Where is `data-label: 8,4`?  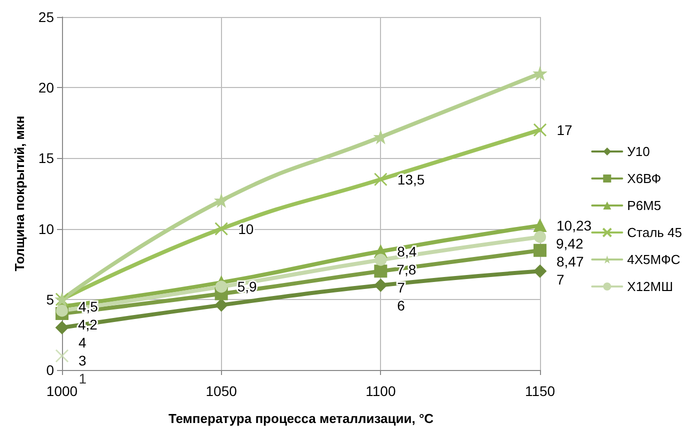 data-label: 8,4 is located at coordinates (407, 251).